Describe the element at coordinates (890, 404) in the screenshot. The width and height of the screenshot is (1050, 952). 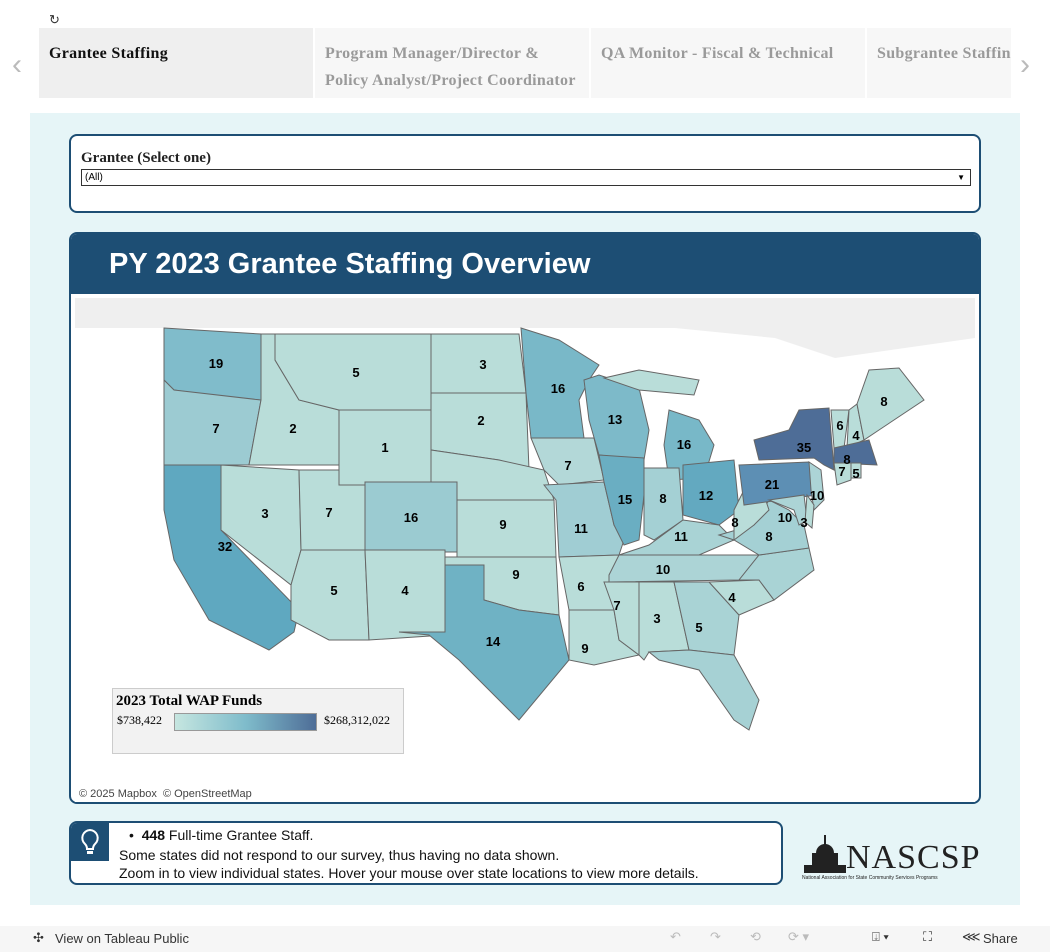
I see `state-me` at that location.